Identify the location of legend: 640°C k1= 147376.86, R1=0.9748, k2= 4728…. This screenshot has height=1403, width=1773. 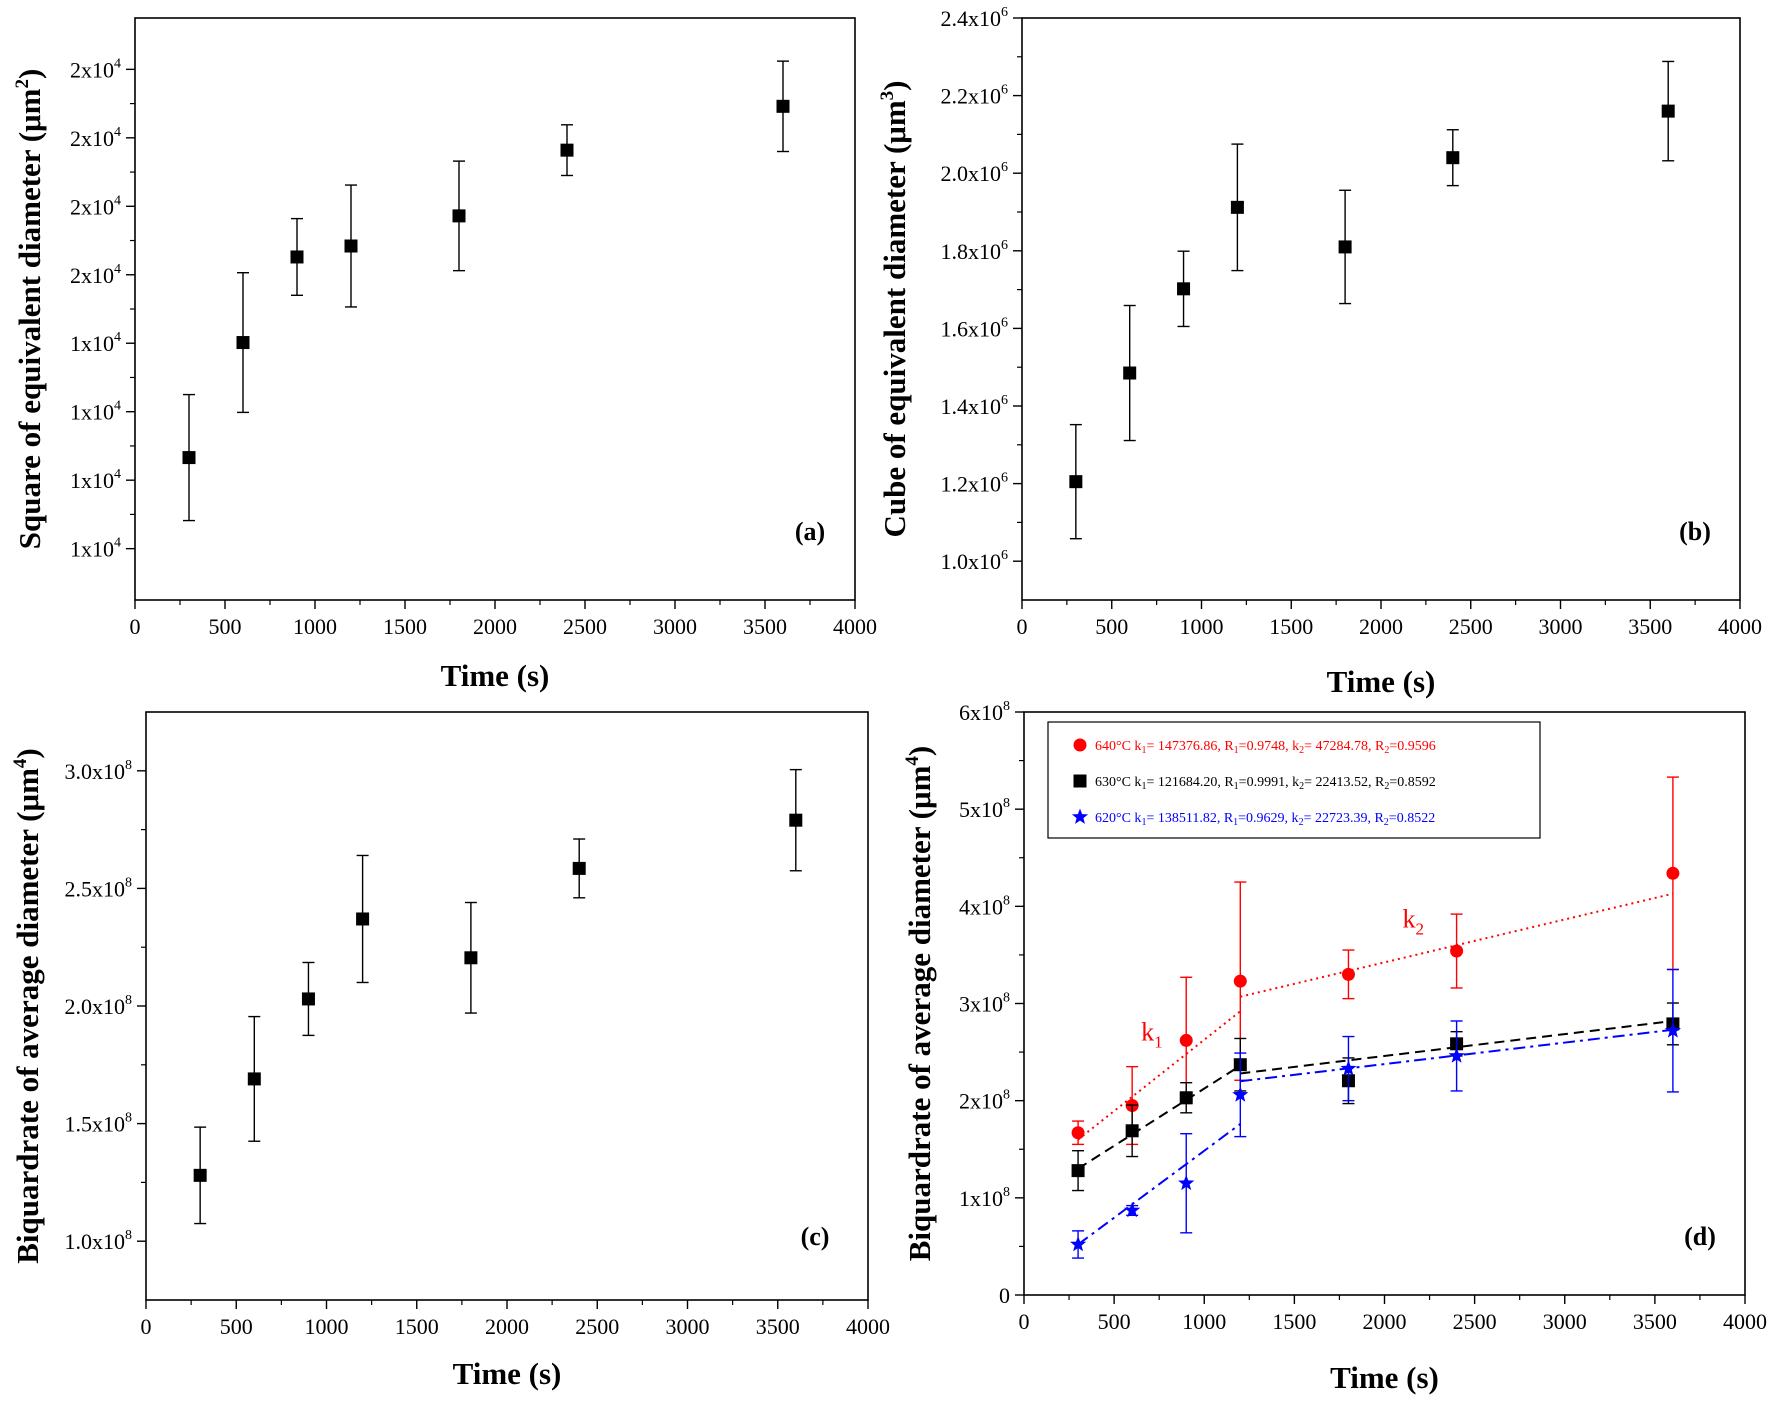
(1294, 780).